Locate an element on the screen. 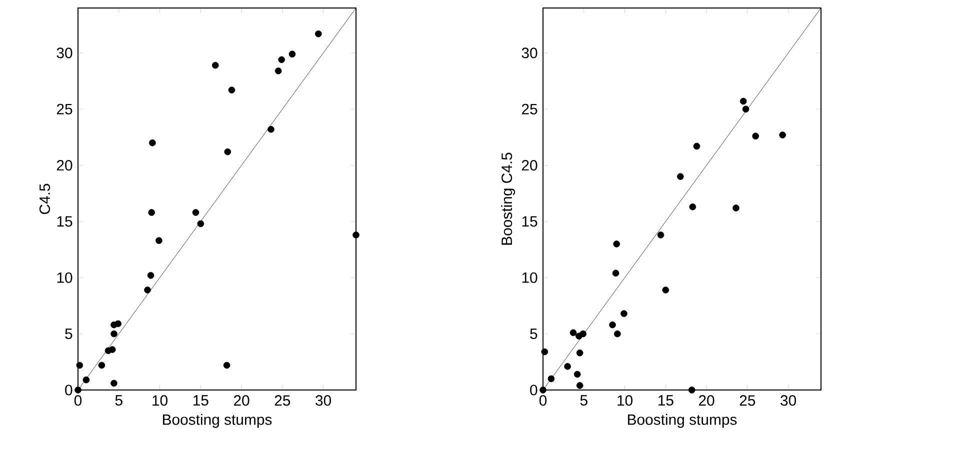 Image resolution: width=956 pixels, height=456 pixels. y-axis-title: C4.5 is located at coordinates (44, 199).